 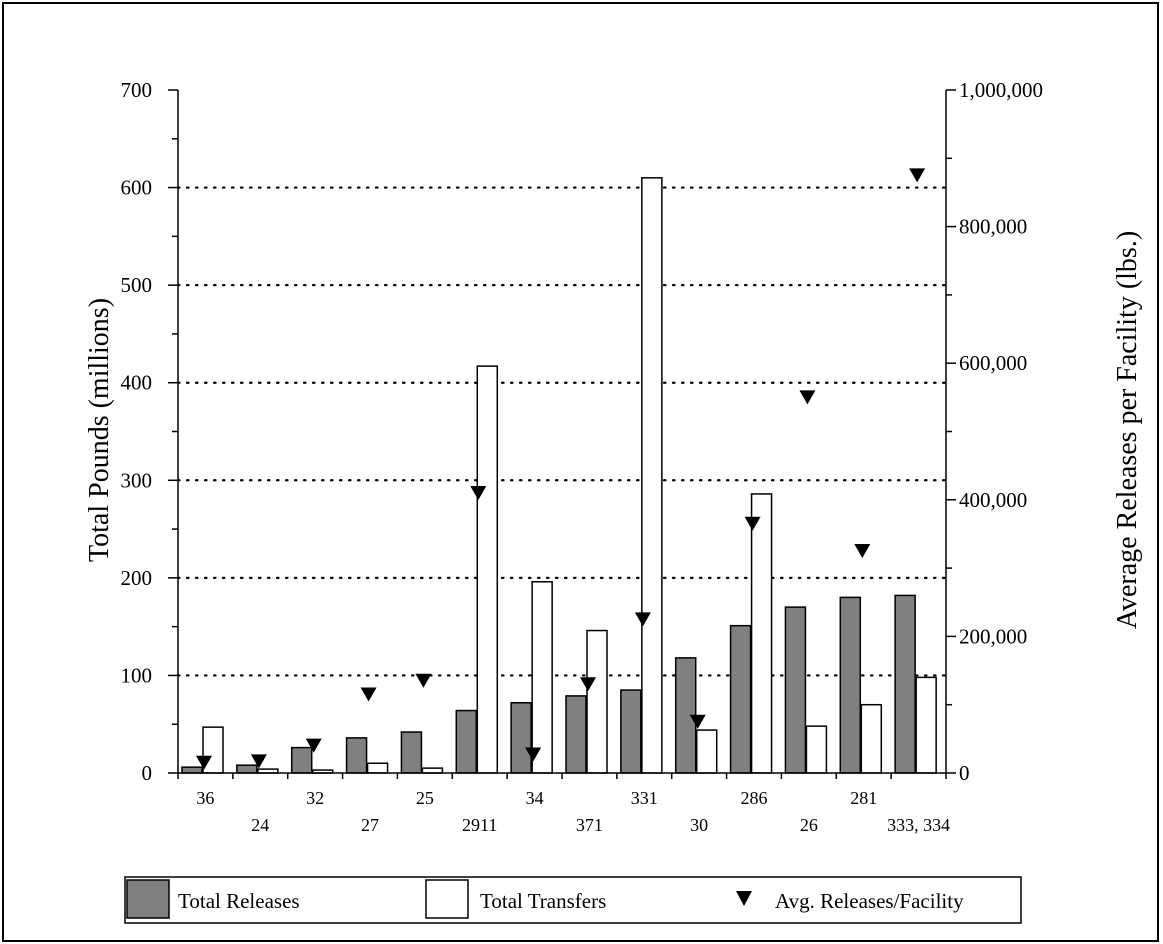 What do you see at coordinates (754, 798) in the screenshot?
I see `x-category-label: 286` at bounding box center [754, 798].